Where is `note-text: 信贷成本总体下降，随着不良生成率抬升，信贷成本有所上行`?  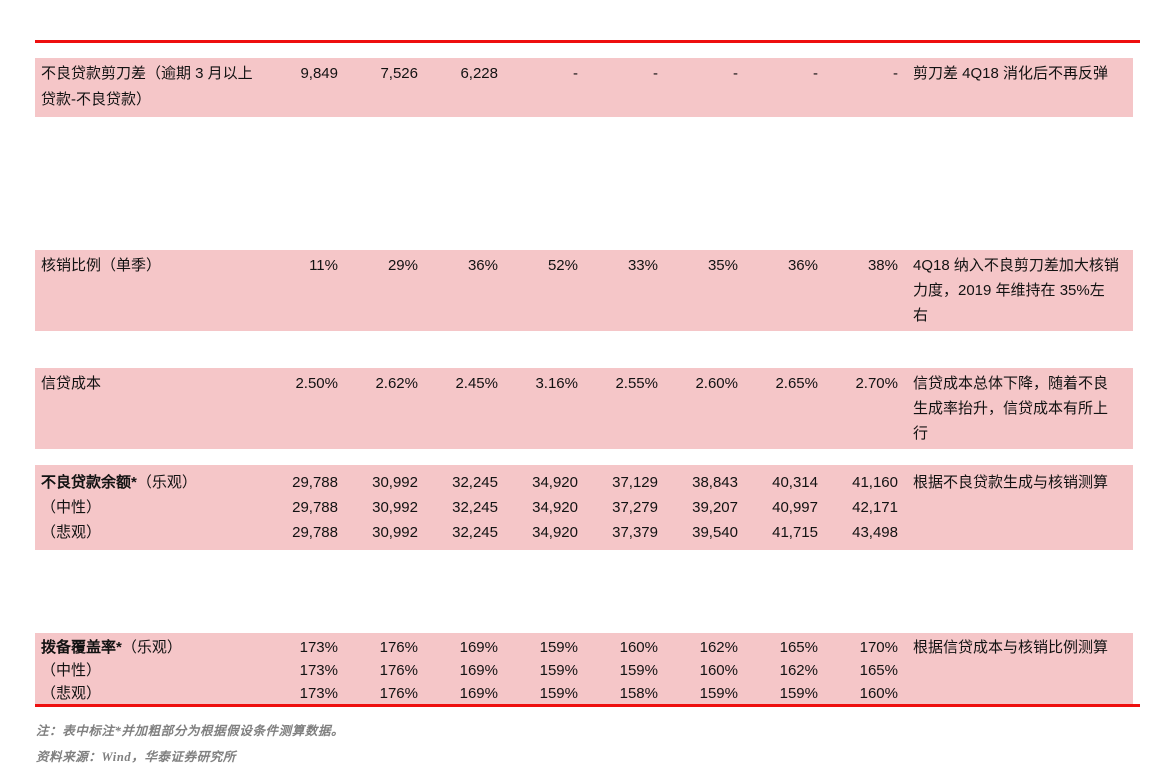 note-text: 信贷成本总体下降，随着不良生成率抬升，信贷成本有所上行 is located at coordinates (1011, 408).